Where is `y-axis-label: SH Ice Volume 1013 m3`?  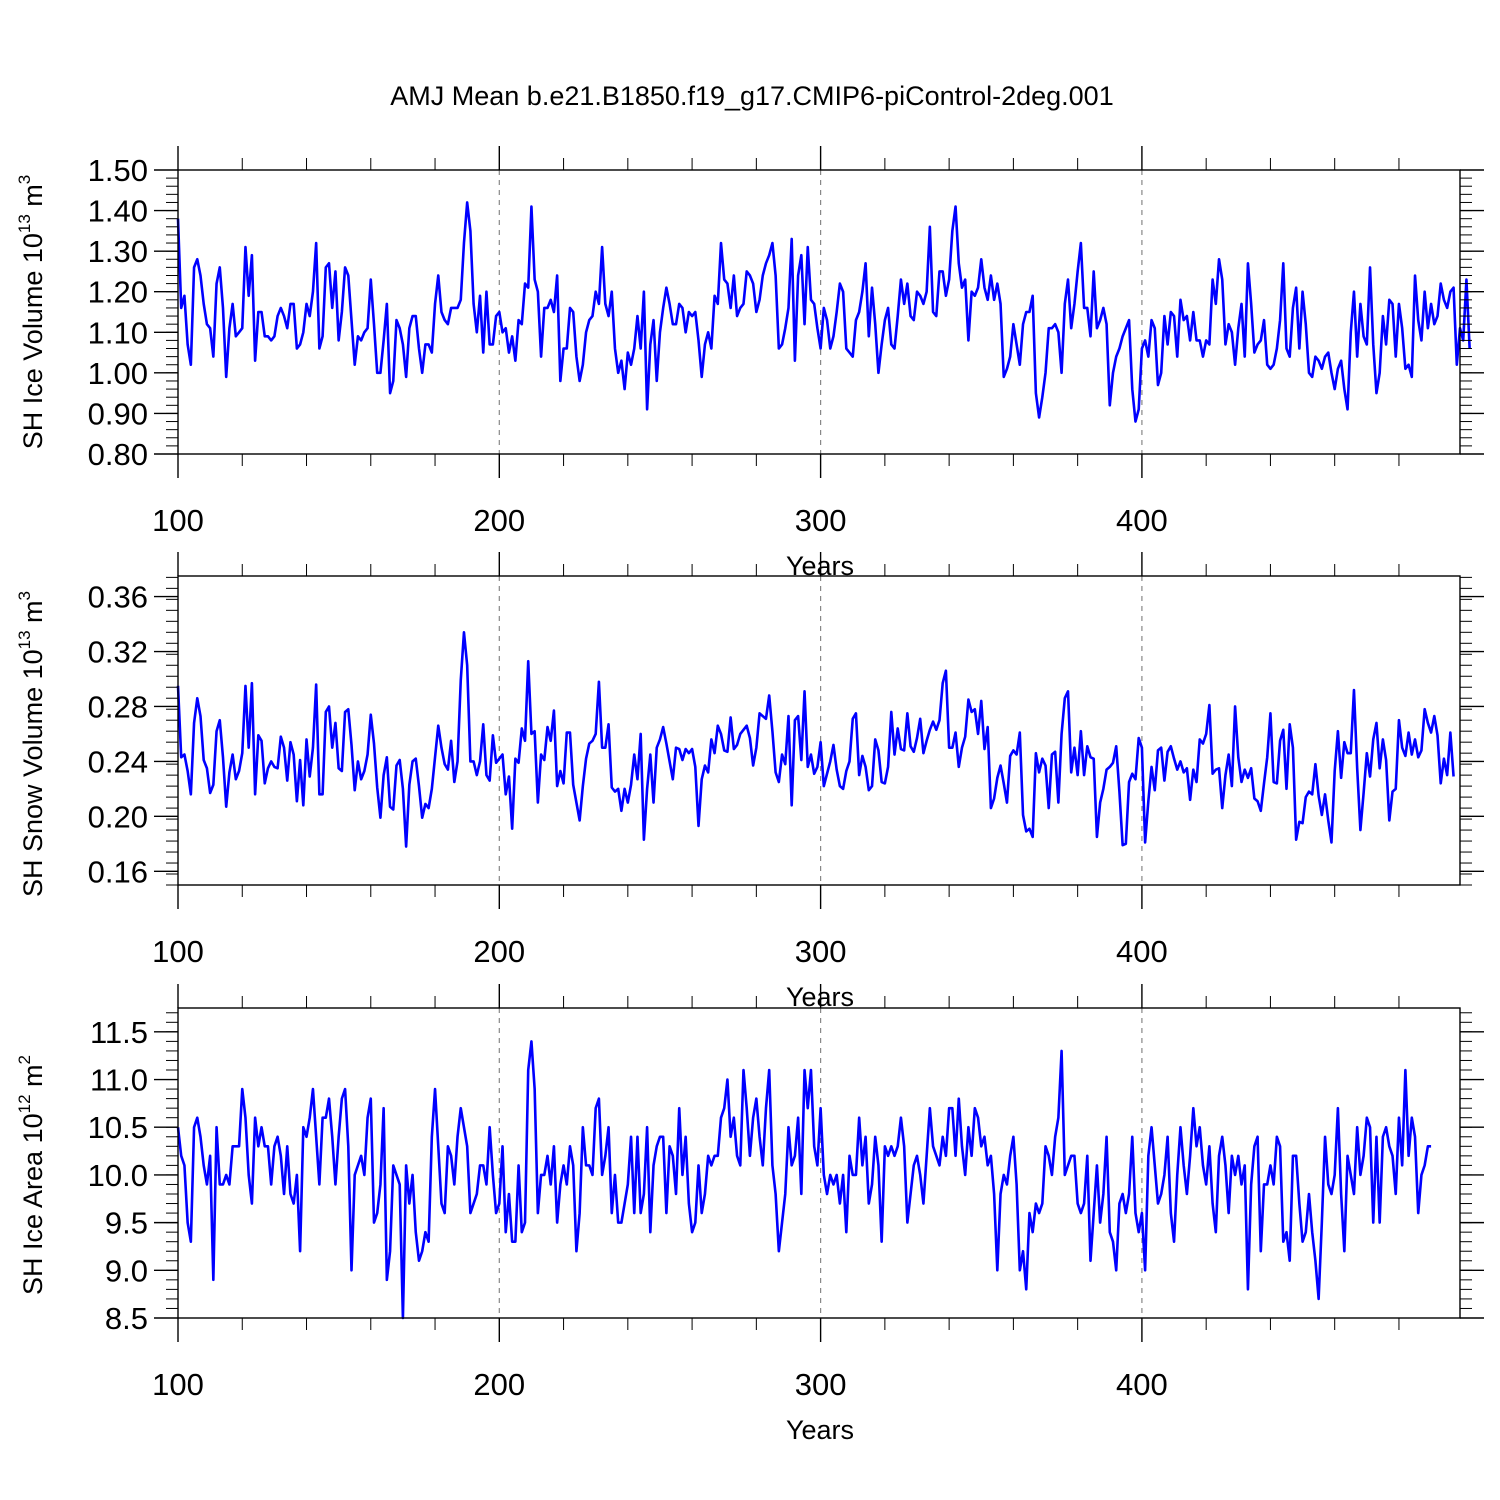 y-axis-label: SH Ice Volume 1013 m3 is located at coordinates (31, 312).